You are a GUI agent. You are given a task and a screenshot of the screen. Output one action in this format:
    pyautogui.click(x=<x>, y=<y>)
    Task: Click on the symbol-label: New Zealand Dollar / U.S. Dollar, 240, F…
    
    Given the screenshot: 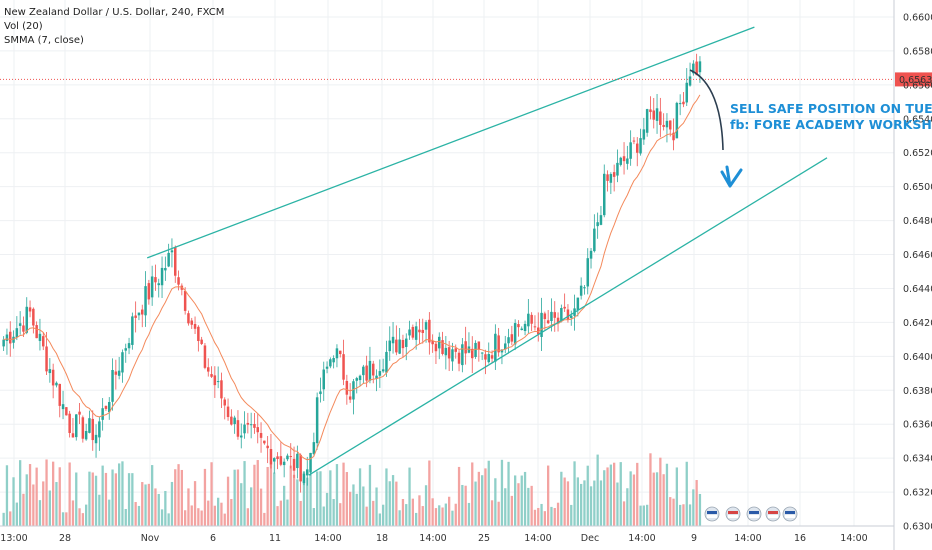 What is the action you would take?
    pyautogui.click(x=114, y=12)
    